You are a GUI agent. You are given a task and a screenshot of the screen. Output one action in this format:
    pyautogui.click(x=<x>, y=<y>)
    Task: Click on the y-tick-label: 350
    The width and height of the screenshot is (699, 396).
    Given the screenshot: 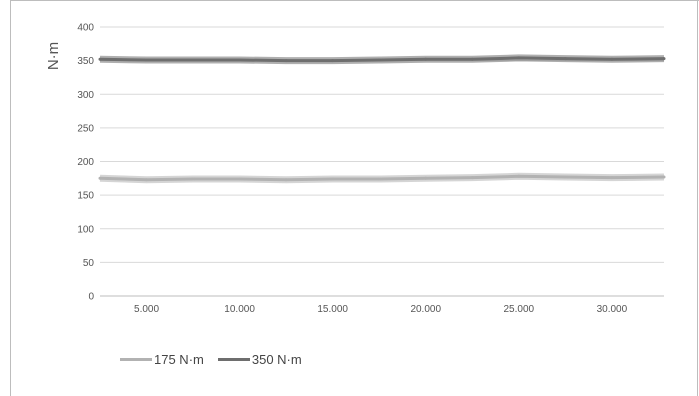 What is the action you would take?
    pyautogui.click(x=85, y=61)
    